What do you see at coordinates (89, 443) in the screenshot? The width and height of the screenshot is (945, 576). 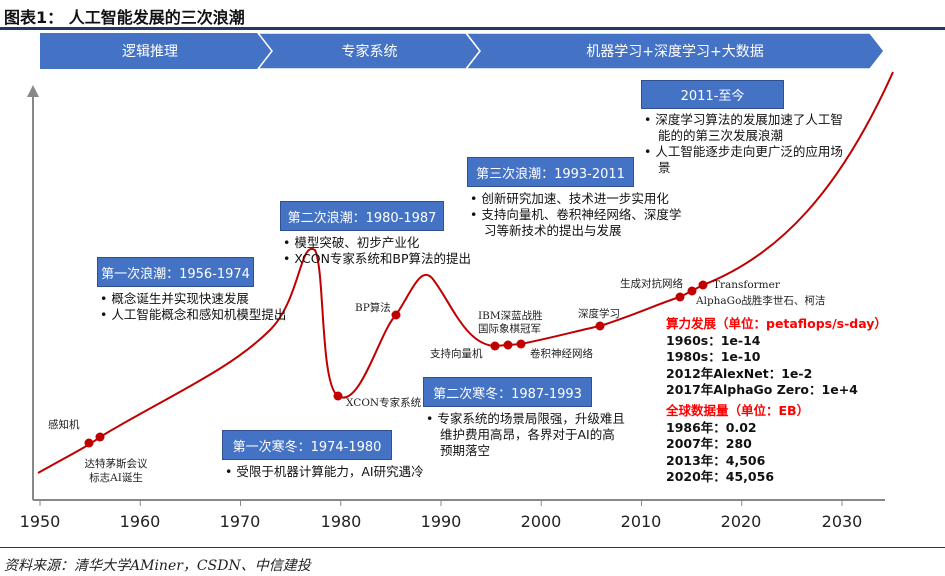 I see `milestone-dot-perceptron` at bounding box center [89, 443].